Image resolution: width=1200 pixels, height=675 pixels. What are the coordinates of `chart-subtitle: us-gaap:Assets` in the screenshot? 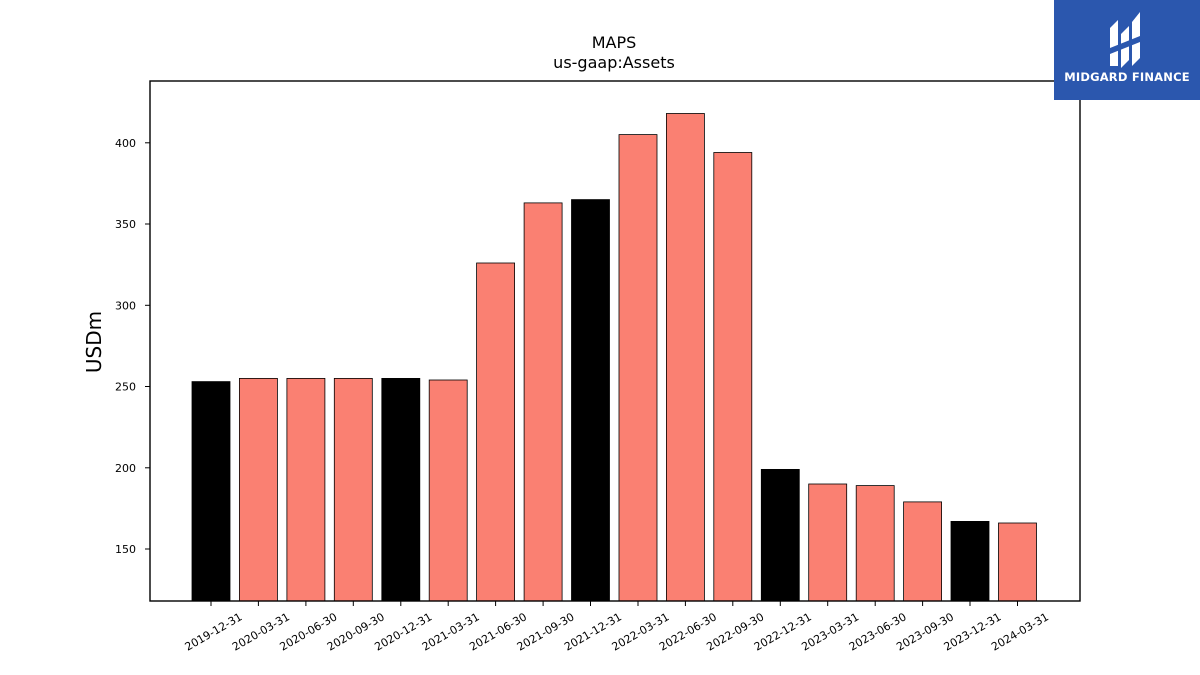 It's located at (614, 62).